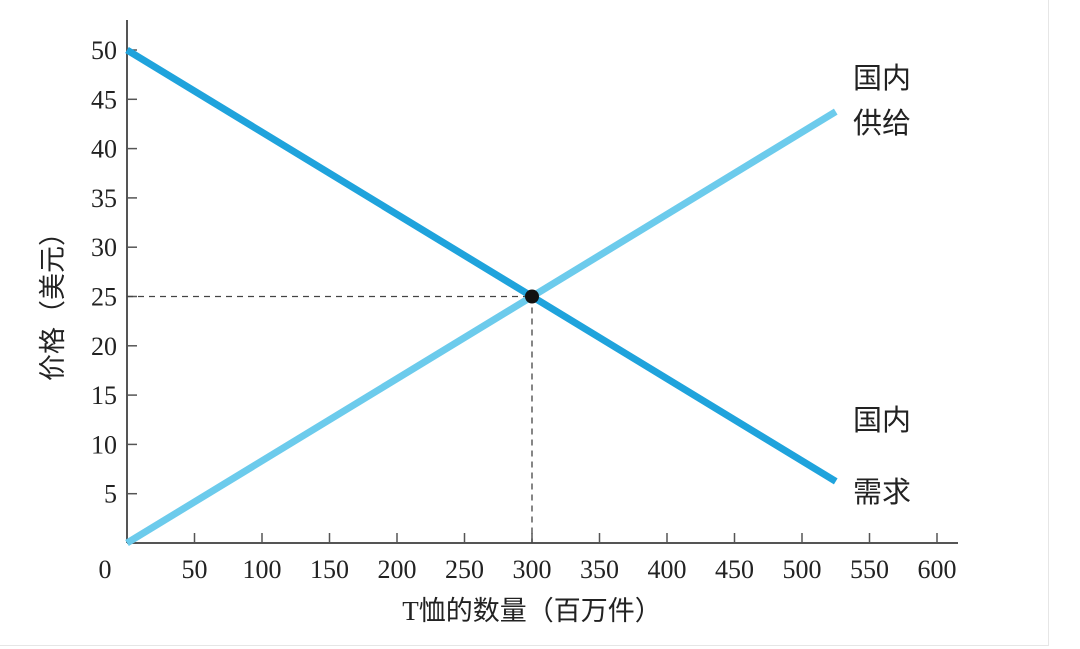  What do you see at coordinates (869, 569) in the screenshot?
I see `x-tick-label: 550` at bounding box center [869, 569].